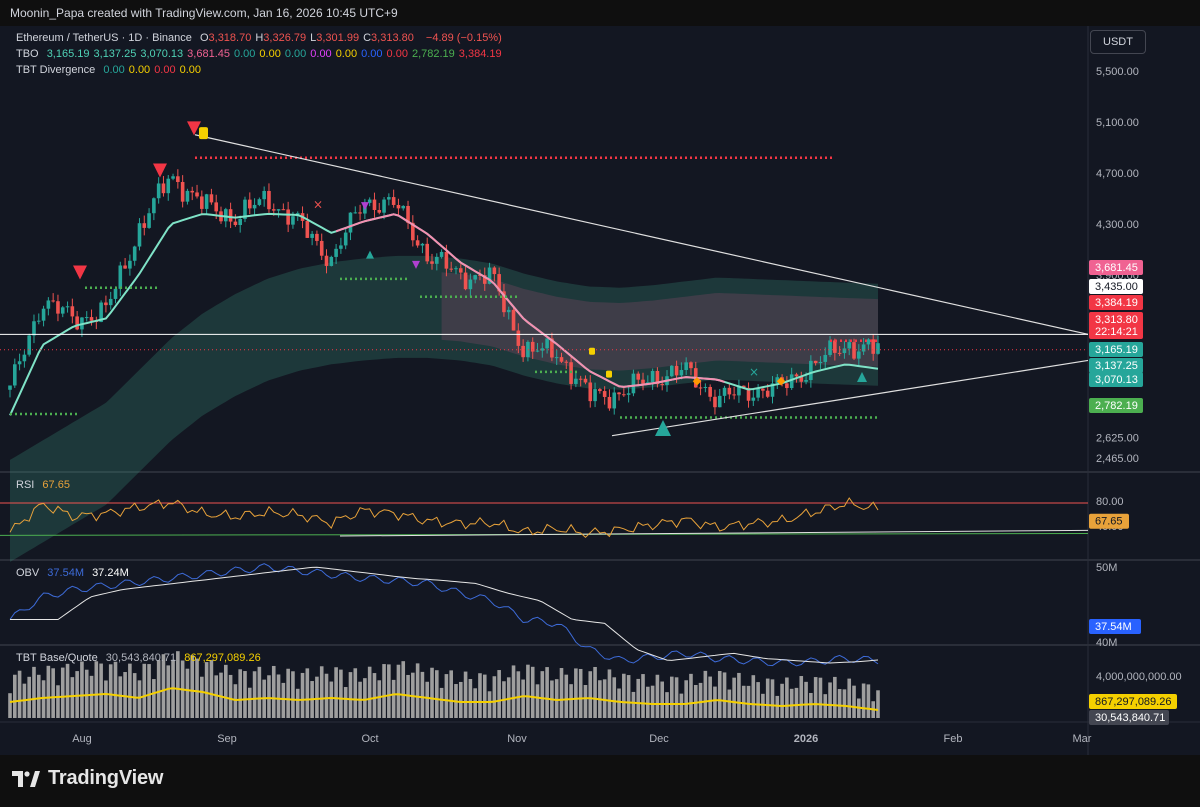 The height and width of the screenshot is (807, 1200). Describe the element at coordinates (25, 485) in the screenshot. I see `rsi-name: RSI` at that location.